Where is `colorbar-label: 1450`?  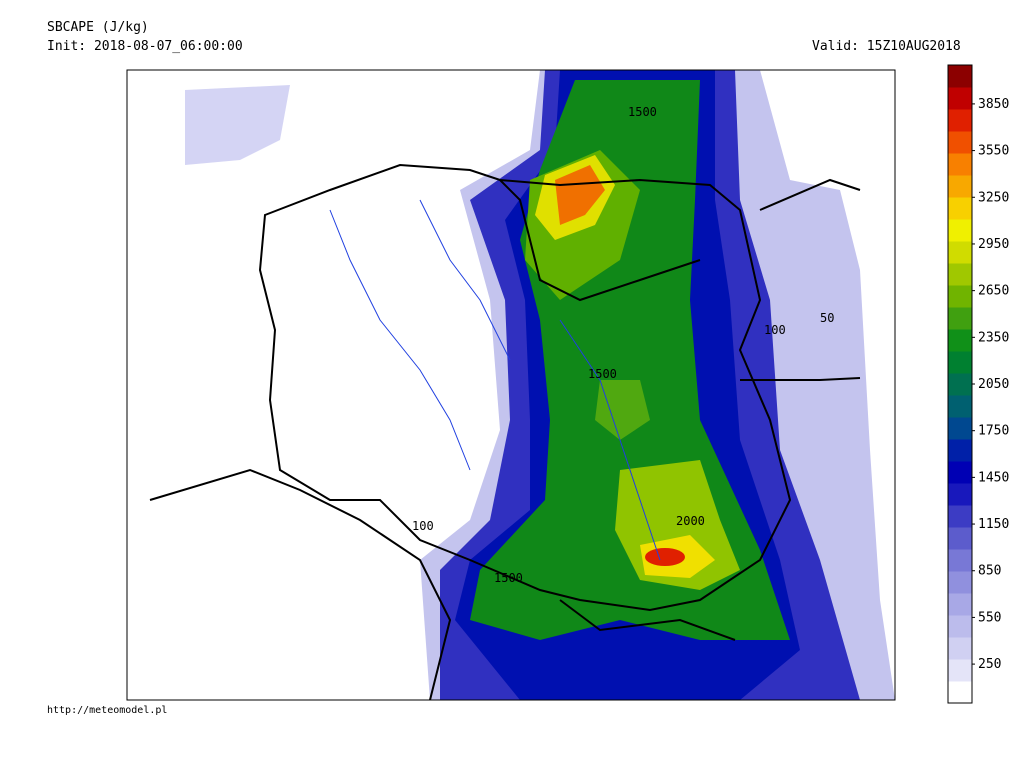 colorbar-label: 1450 is located at coordinates (993, 477).